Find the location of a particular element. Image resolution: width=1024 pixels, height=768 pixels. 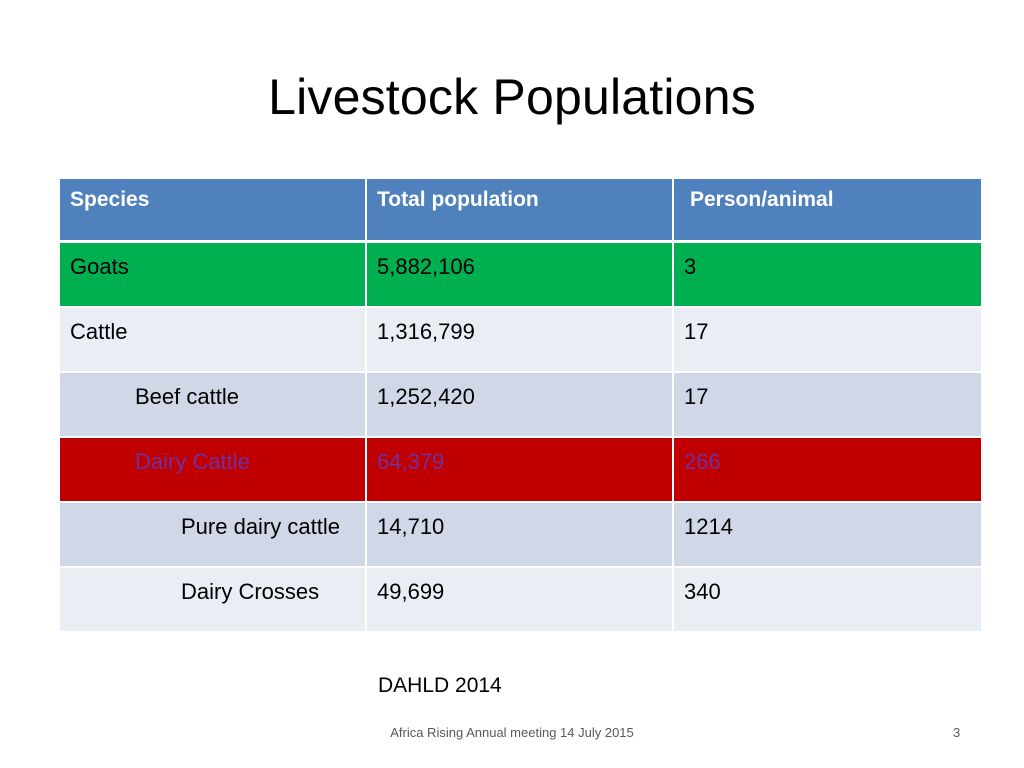

header-total-population: Total population is located at coordinates (520, 209).